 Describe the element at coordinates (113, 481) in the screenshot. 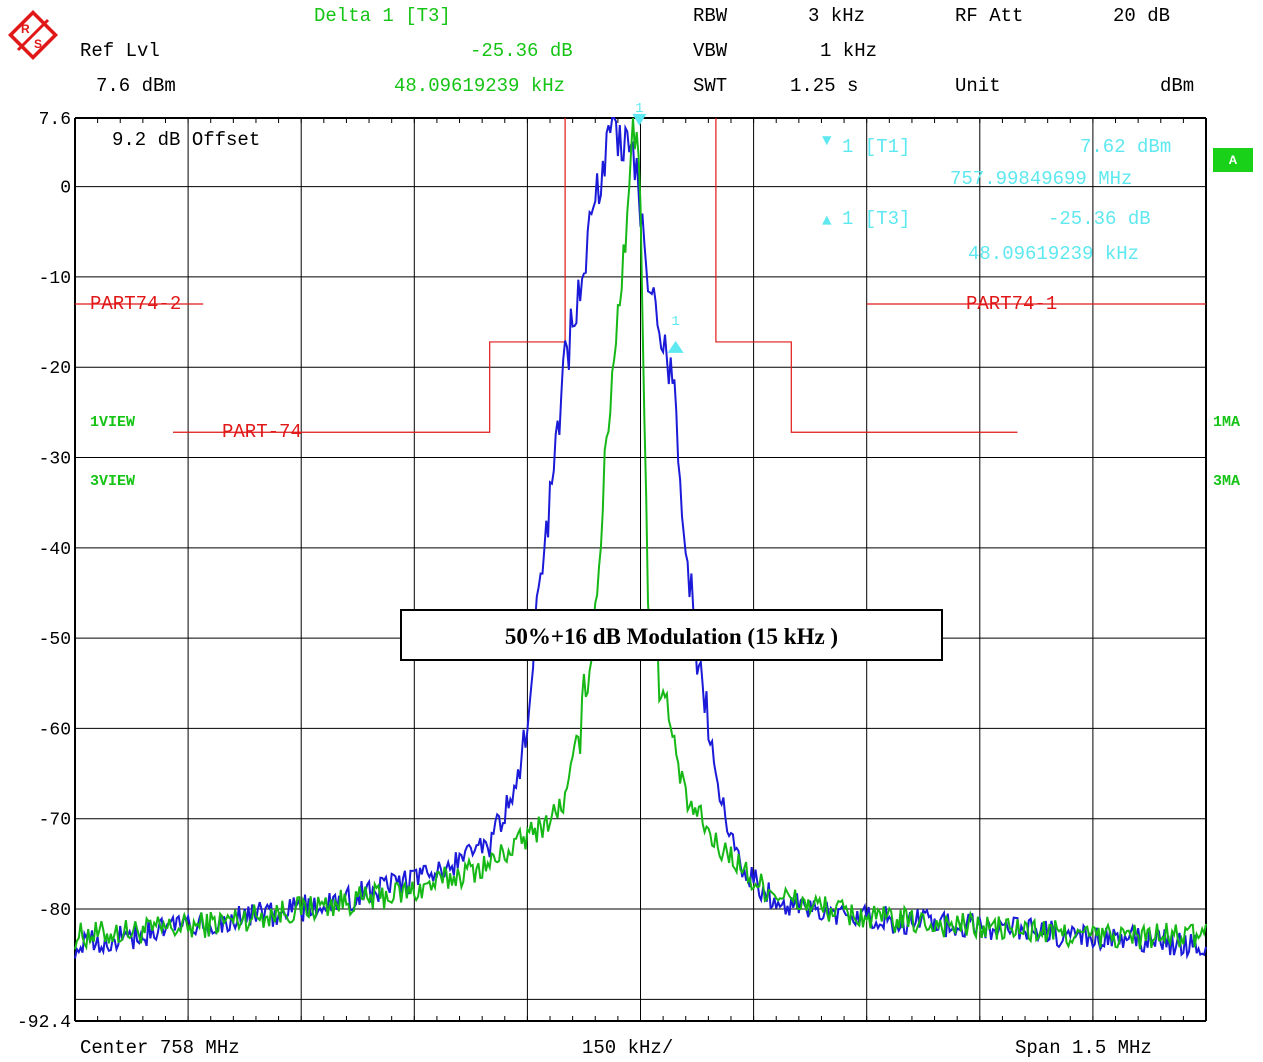

I see `trace3-label: 3VIEW` at that location.